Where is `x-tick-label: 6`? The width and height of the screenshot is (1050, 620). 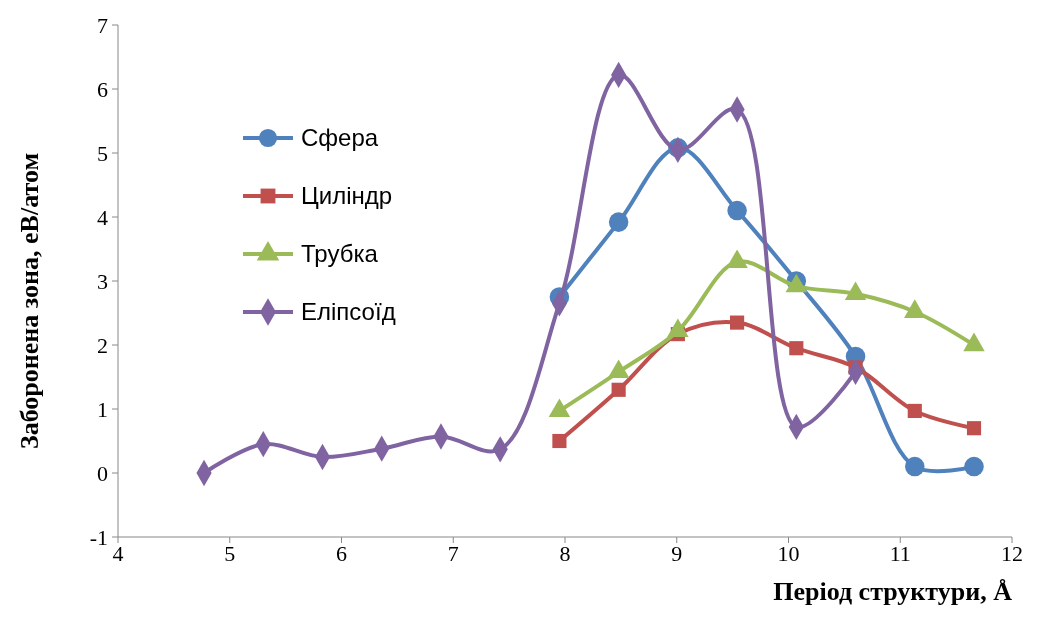 x-tick-label: 6 is located at coordinates (341, 553).